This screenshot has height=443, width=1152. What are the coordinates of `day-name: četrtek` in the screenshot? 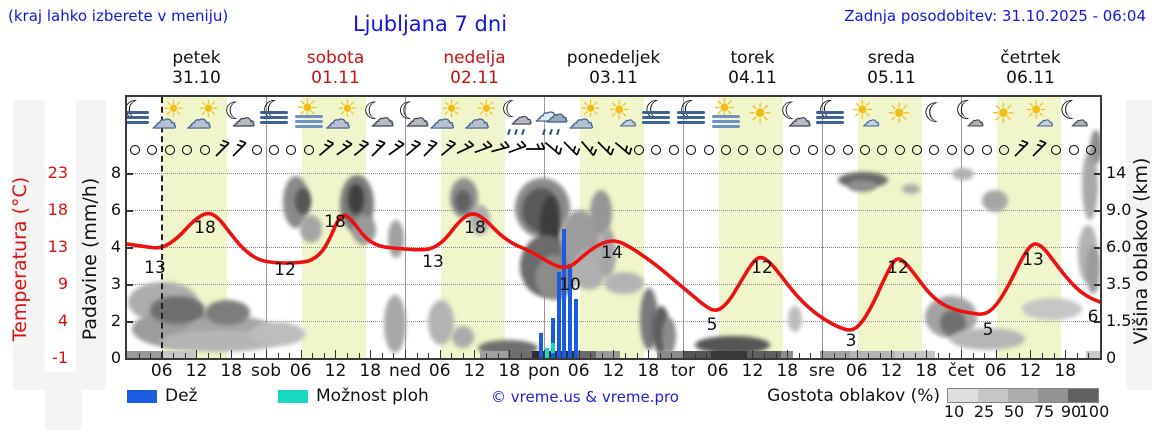 It's located at (1030, 58).